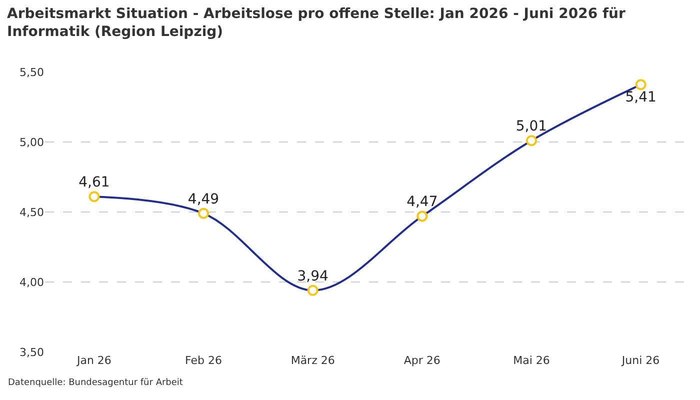 The image size is (700, 400). Describe the element at coordinates (312, 360) in the screenshot. I see `x-tick-label: März 26` at that location.